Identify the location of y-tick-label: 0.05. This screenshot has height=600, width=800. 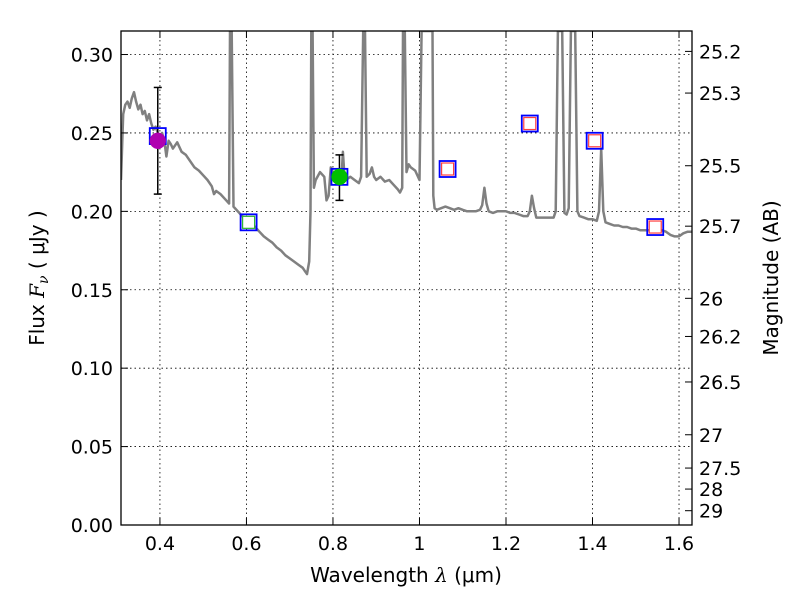
(92, 448).